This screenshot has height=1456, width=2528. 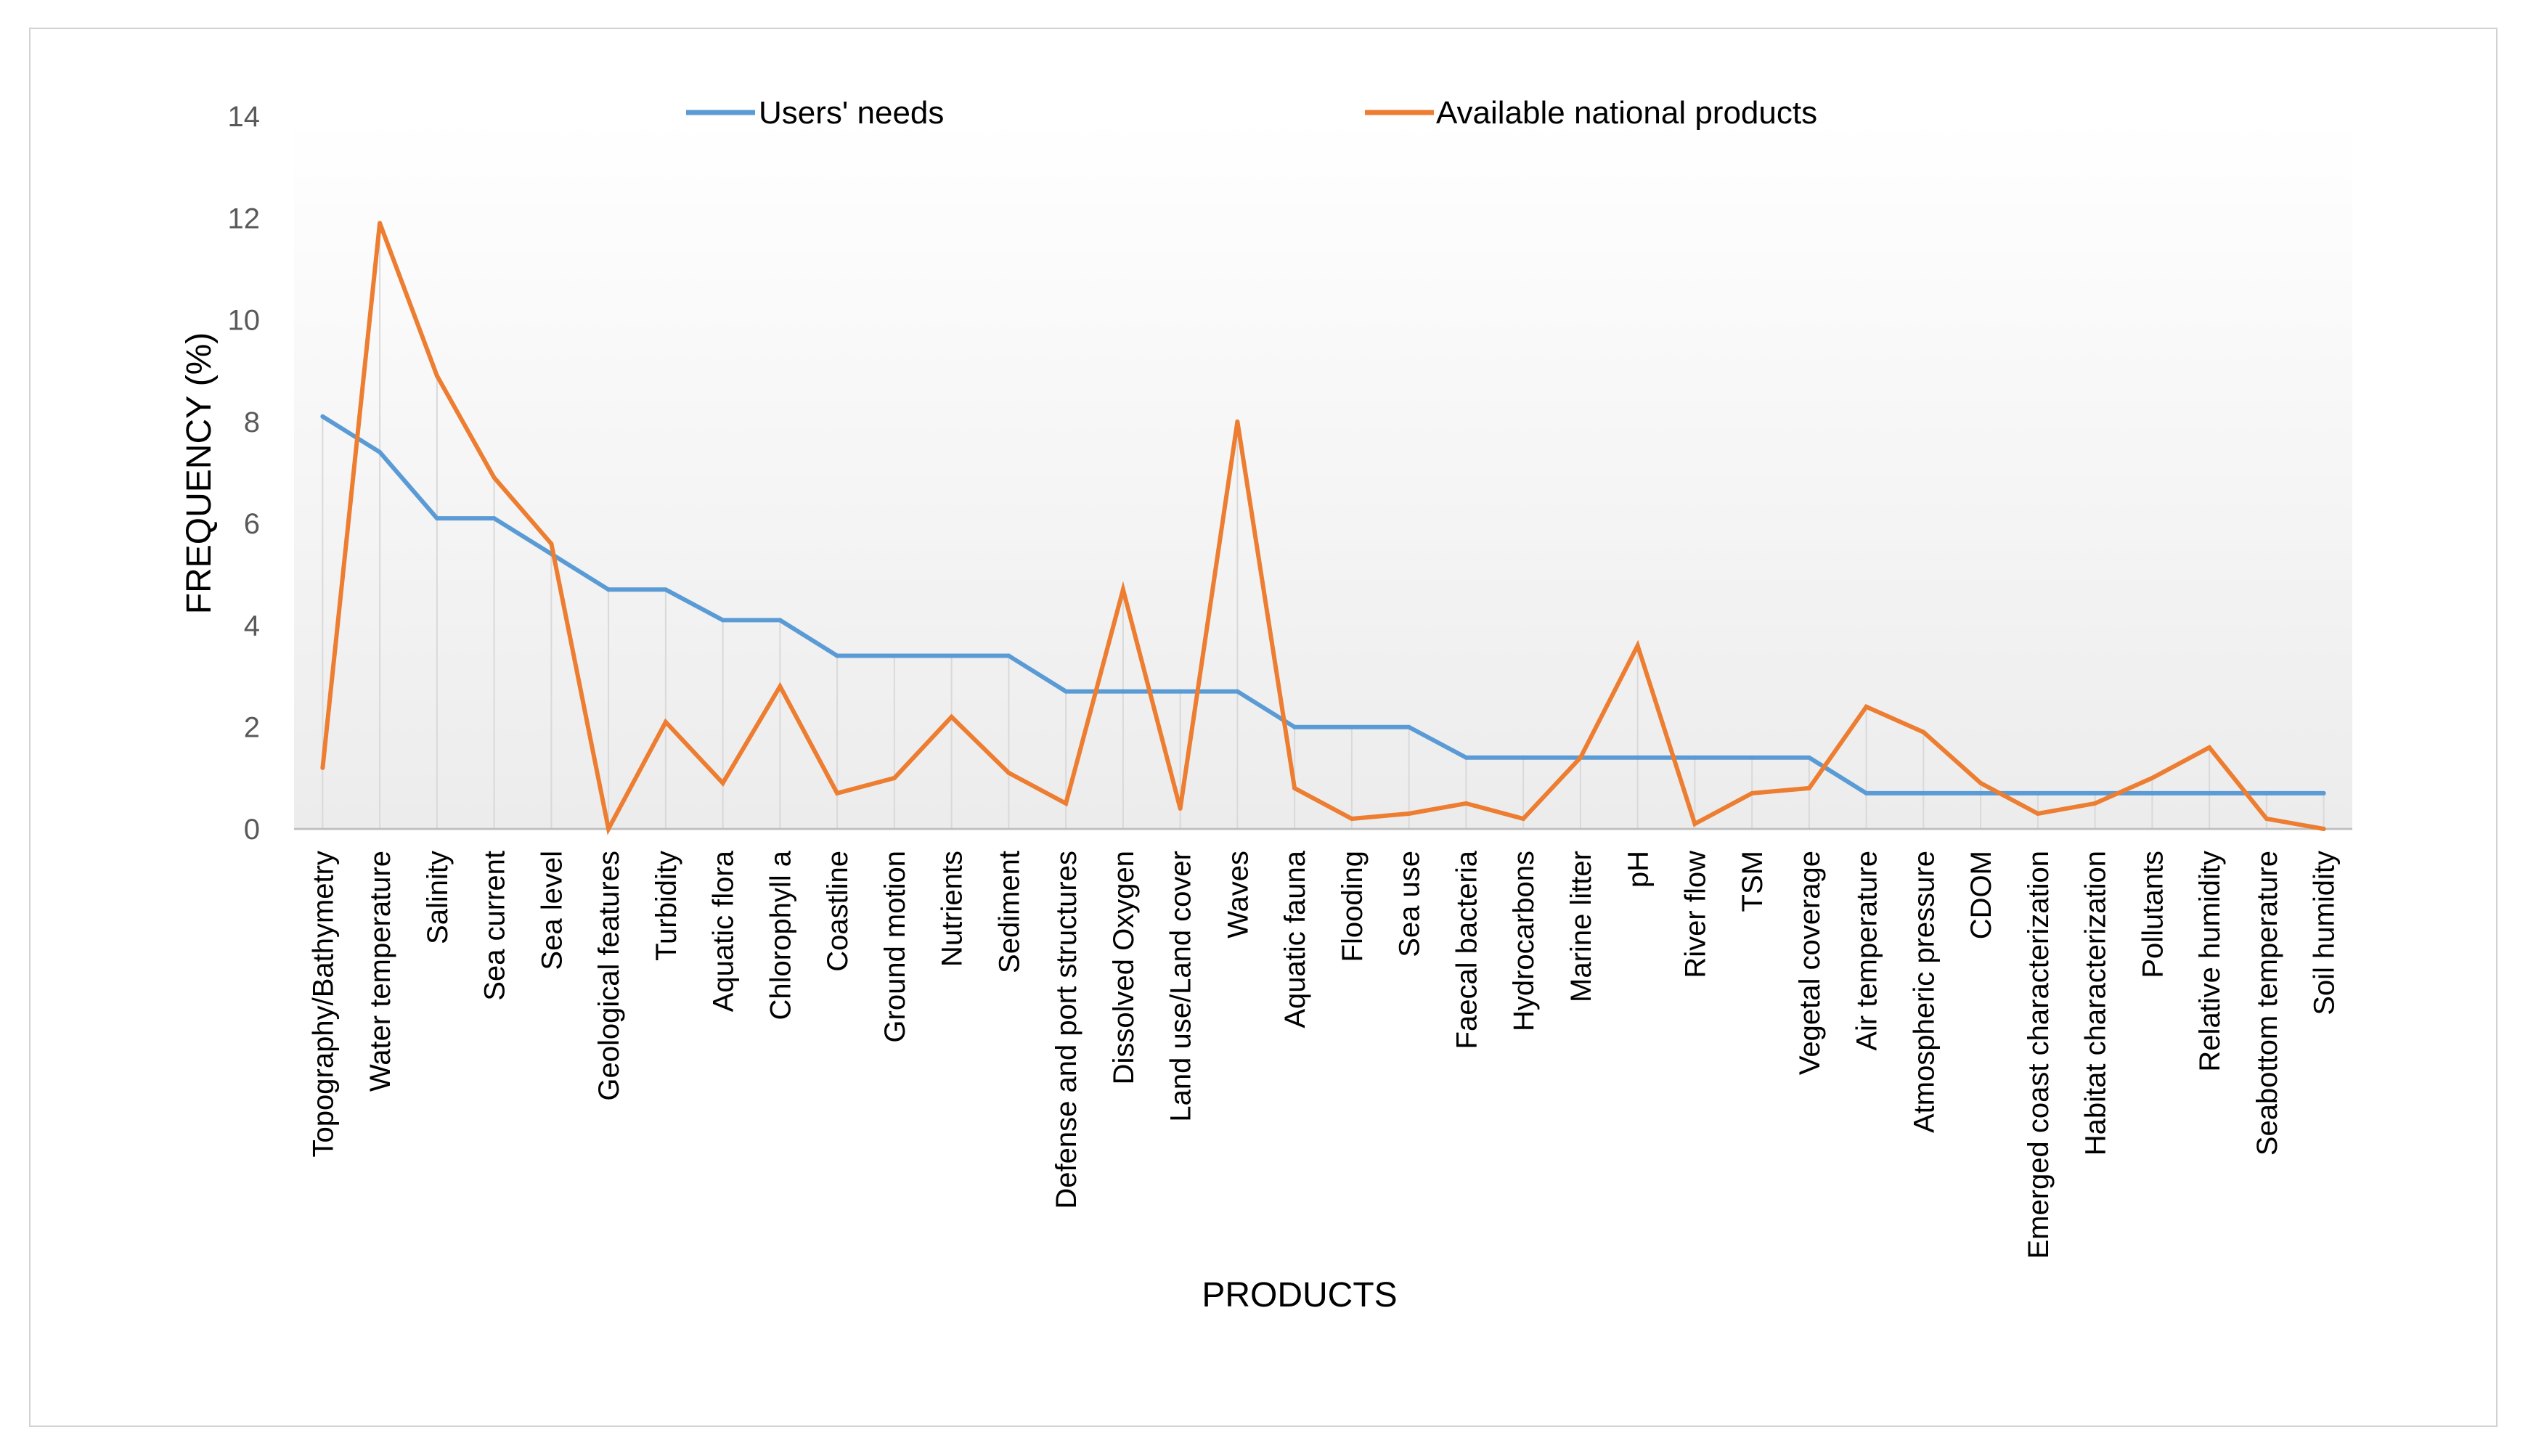 I want to click on legend-label-available-national-products: Available national products, so click(x=1626, y=113).